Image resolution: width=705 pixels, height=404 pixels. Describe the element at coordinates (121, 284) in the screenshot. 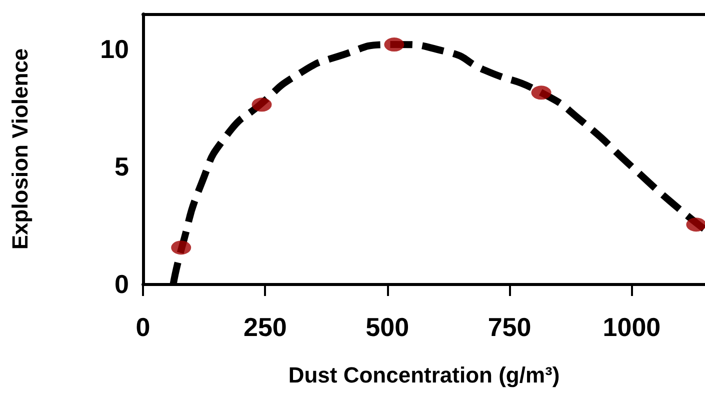

I see `y-tick-label: 0` at that location.